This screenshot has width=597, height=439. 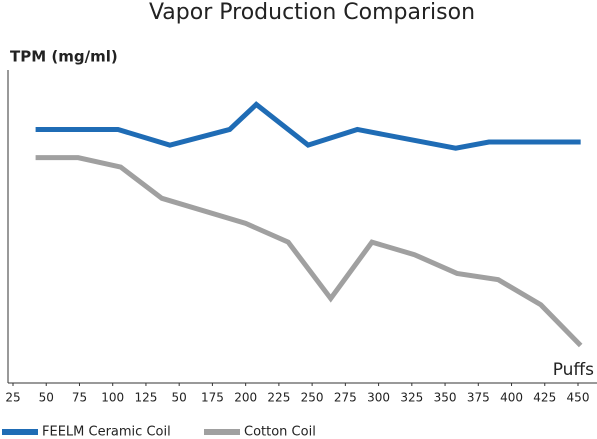 What do you see at coordinates (445, 398) in the screenshot?
I see `x-tick-label: 350` at bounding box center [445, 398].